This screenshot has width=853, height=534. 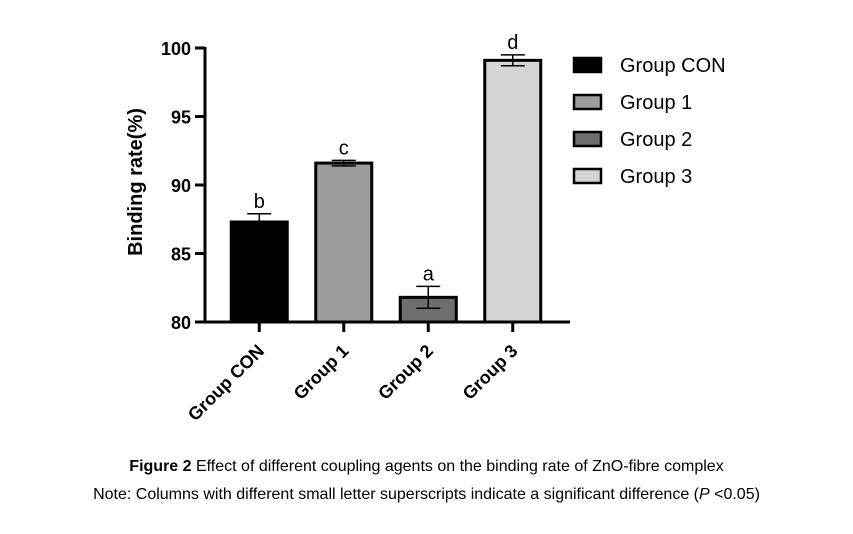 I want to click on y-tick-label: 95, so click(x=181, y=118).